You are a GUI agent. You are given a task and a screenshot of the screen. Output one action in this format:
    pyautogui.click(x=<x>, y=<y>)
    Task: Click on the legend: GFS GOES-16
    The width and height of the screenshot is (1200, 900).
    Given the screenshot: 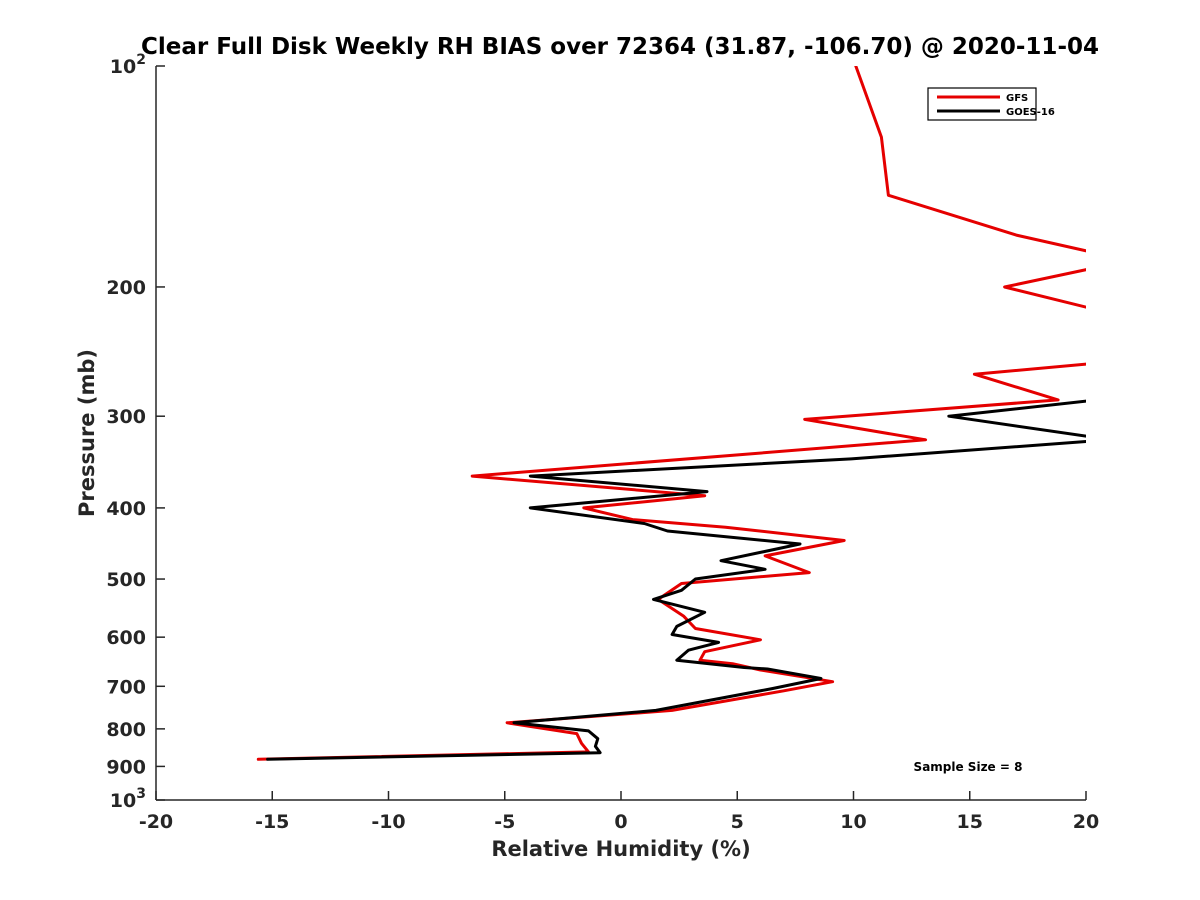 What is the action you would take?
    pyautogui.click(x=991, y=104)
    